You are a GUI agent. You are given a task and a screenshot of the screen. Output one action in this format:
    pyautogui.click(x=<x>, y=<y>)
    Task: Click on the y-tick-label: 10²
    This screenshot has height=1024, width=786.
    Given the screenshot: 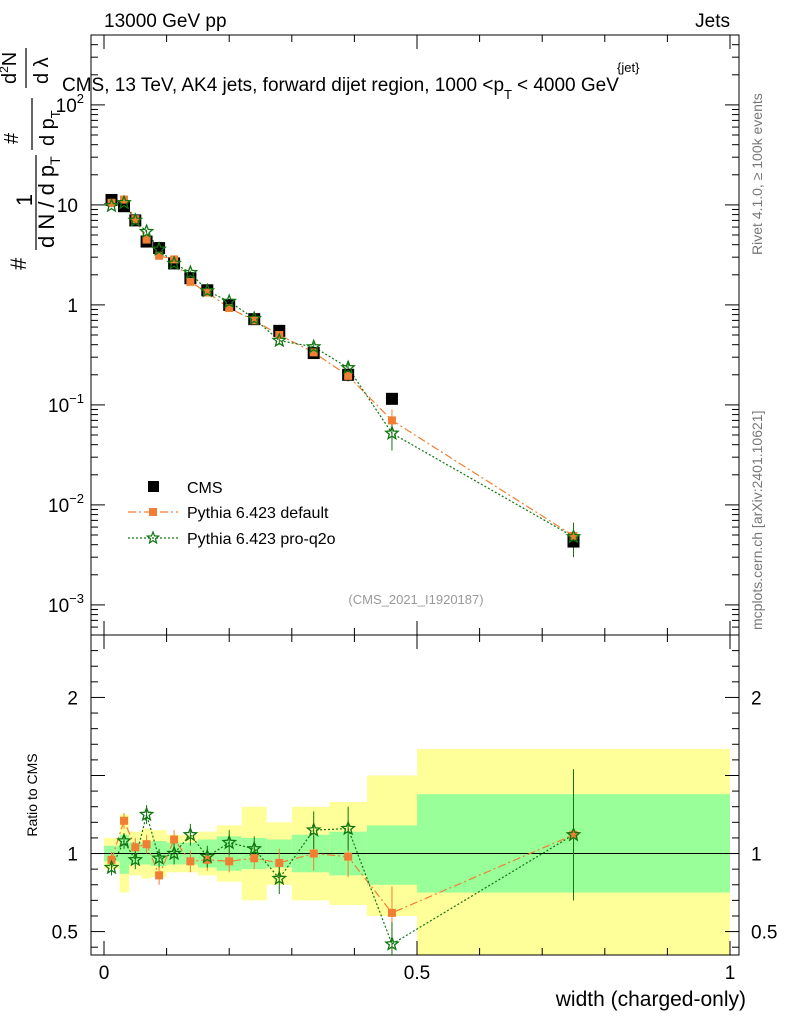 What is the action you would take?
    pyautogui.click(x=70, y=104)
    